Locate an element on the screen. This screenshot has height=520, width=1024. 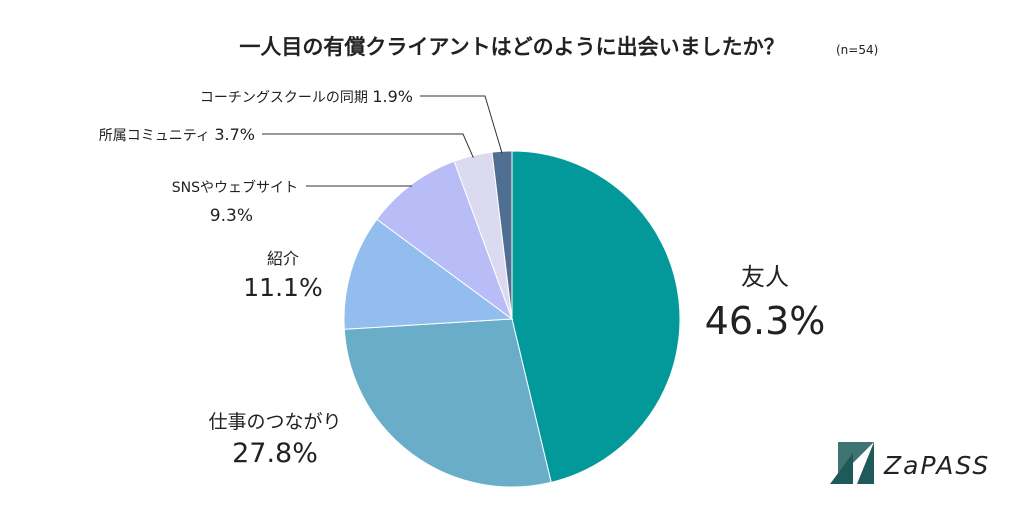
brand-logo: ZaPASS is located at coordinates (910, 463).